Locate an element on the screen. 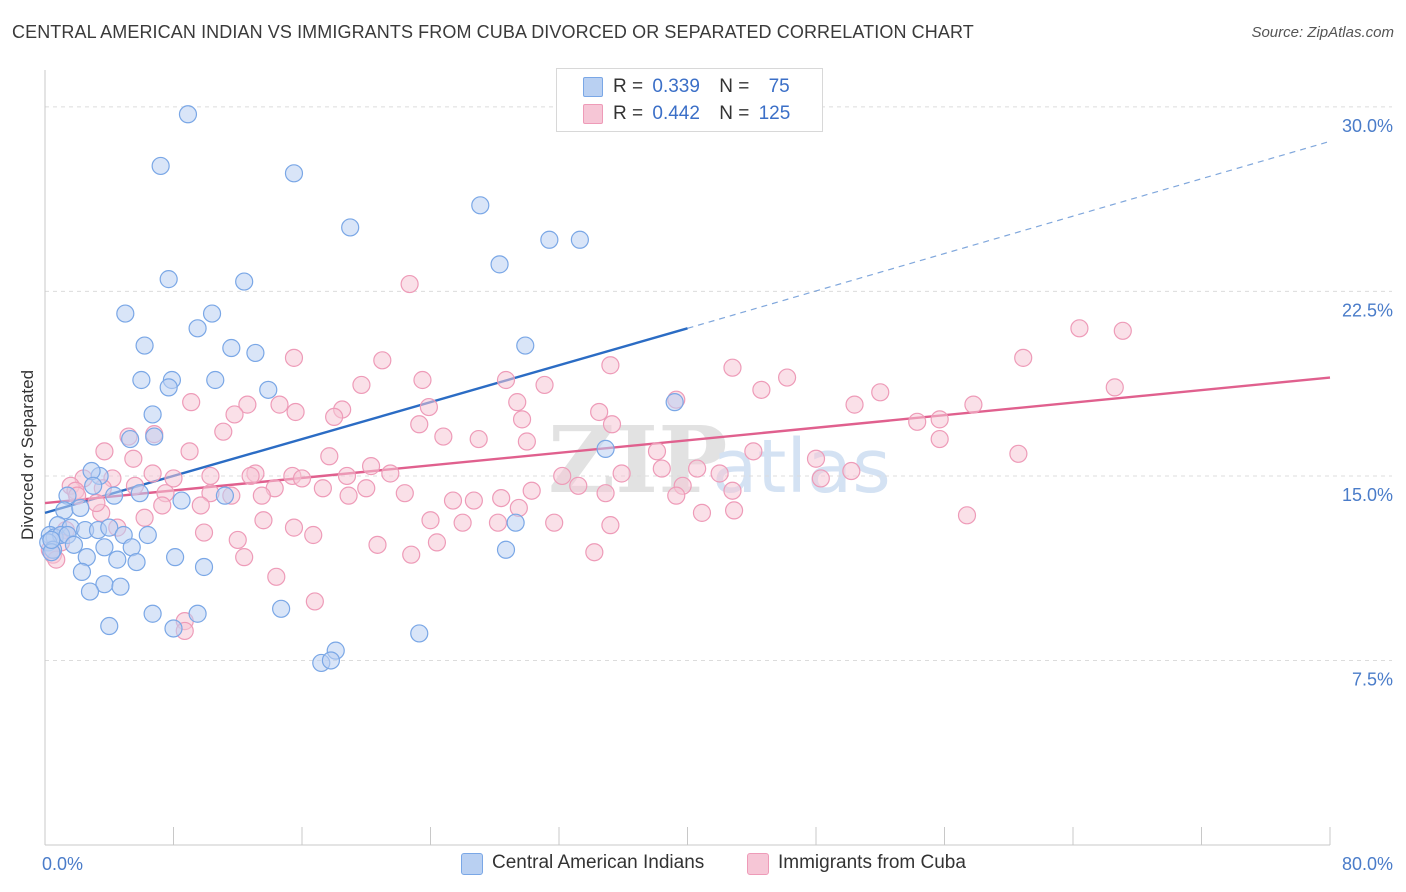  legend-text: R = 0.442 N = 125 is located at coordinates (701, 114).